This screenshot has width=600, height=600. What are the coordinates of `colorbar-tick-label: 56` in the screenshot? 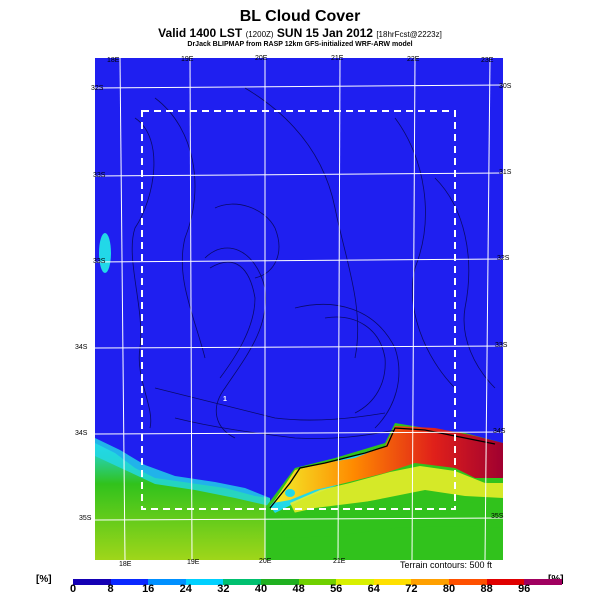 It's located at (336, 589).